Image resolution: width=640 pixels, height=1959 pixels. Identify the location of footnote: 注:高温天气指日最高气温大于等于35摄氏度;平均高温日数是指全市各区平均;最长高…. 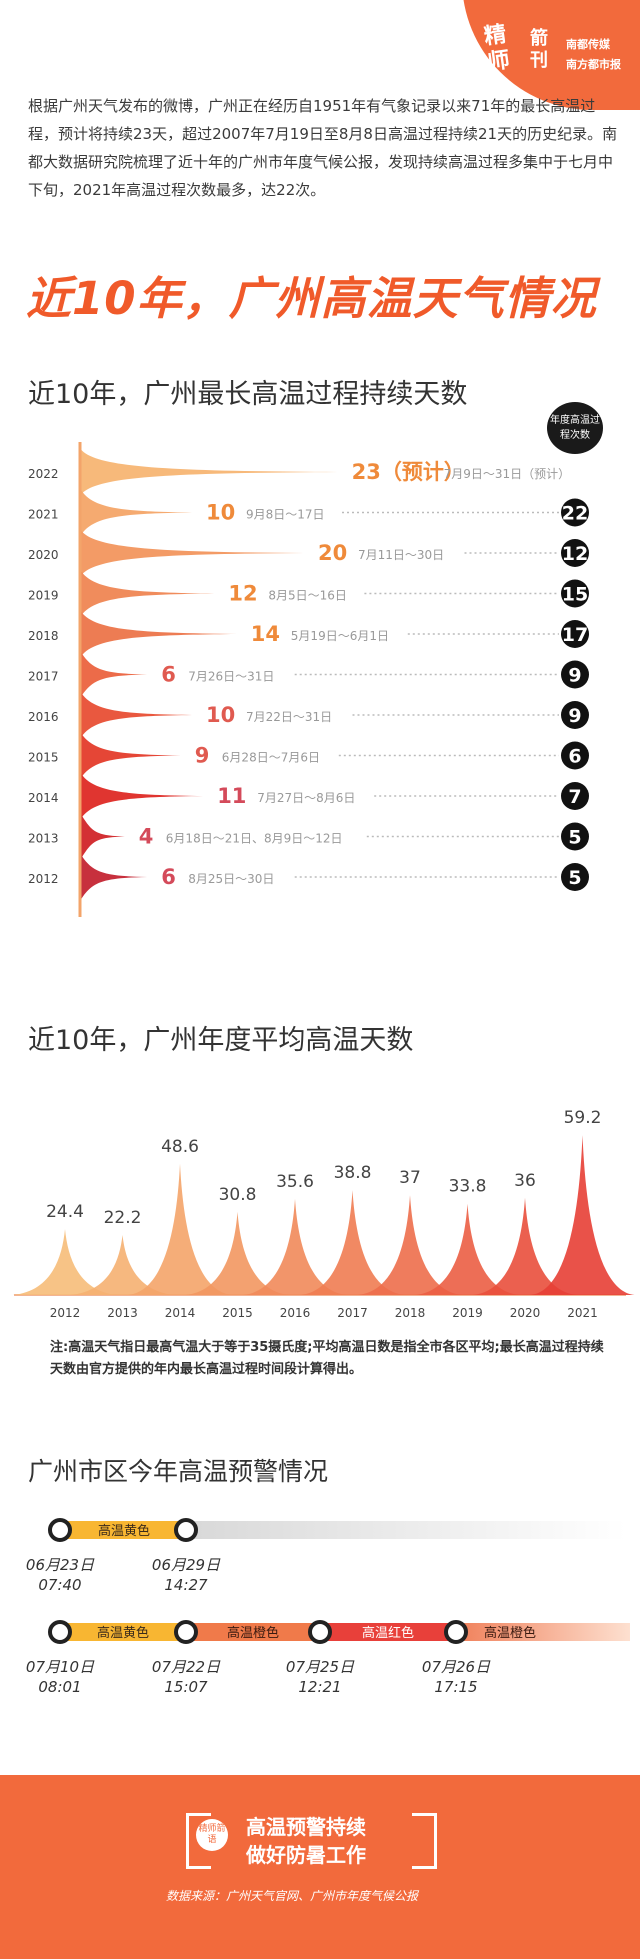
(327, 1358).